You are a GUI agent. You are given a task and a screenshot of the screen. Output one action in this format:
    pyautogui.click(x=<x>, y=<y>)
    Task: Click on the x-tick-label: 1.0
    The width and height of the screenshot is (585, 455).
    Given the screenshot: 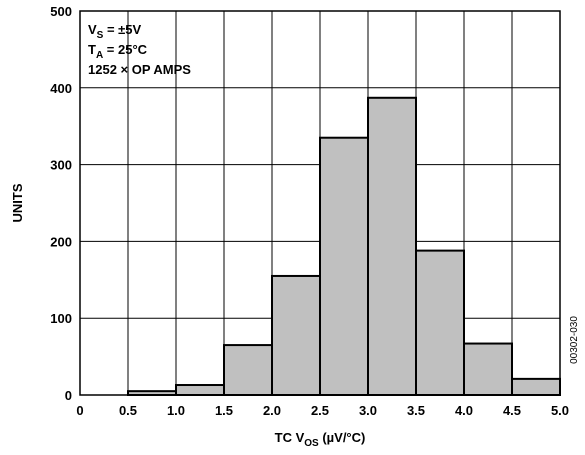 What is the action you would take?
    pyautogui.click(x=176, y=410)
    